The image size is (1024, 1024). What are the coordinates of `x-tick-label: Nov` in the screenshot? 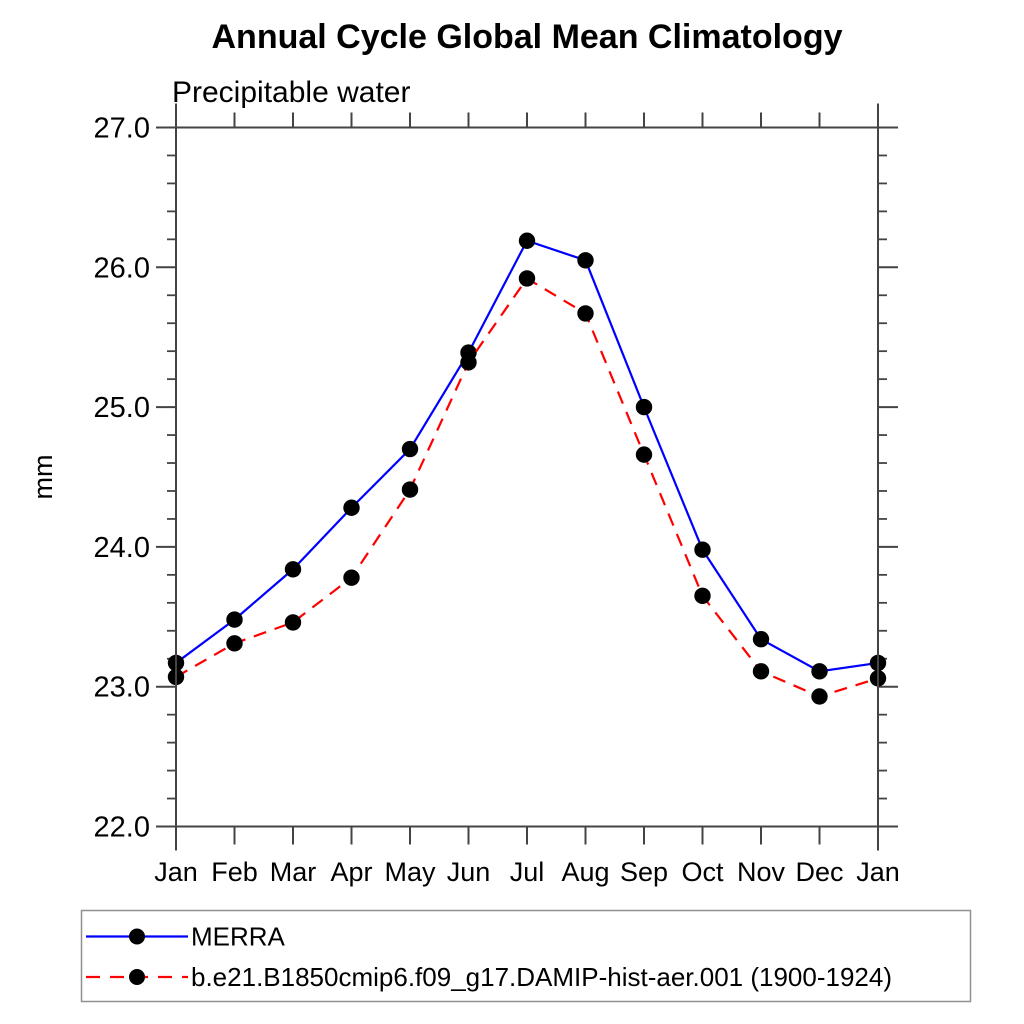 It's located at (761, 872).